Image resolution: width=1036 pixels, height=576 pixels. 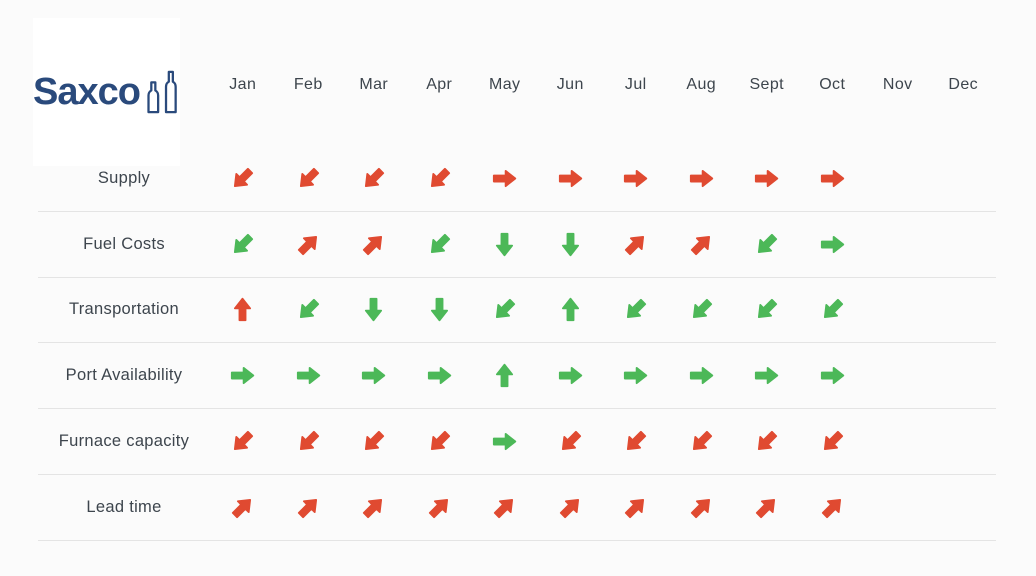 I want to click on month-label: May, so click(x=505, y=84).